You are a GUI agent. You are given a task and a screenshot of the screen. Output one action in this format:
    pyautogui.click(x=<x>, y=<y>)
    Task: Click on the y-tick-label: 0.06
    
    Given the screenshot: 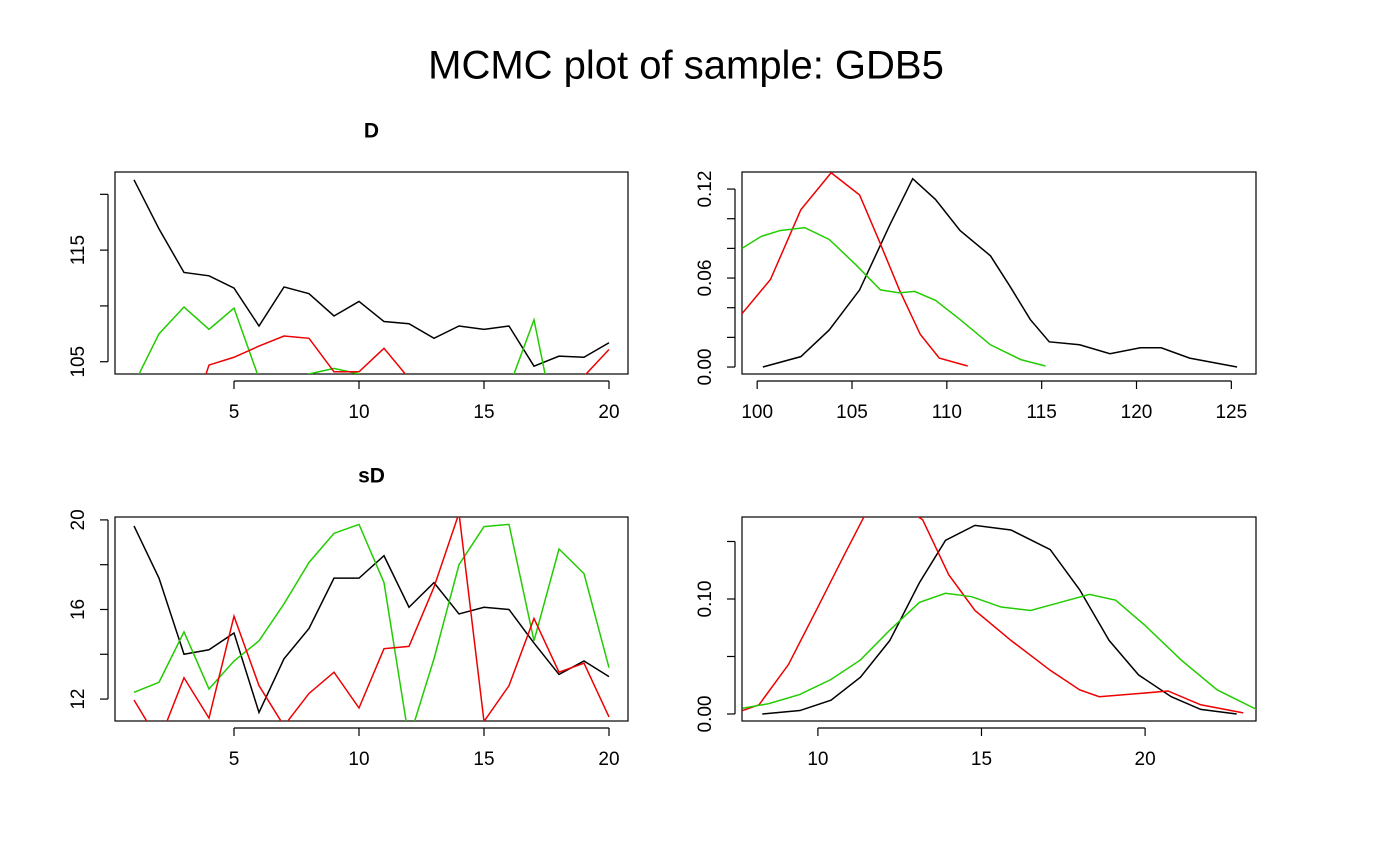 What is the action you would take?
    pyautogui.click(x=705, y=278)
    